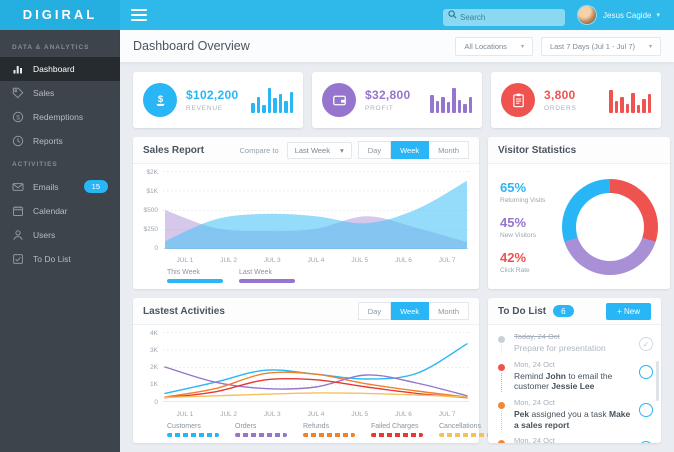  What do you see at coordinates (387, 100) in the screenshot?
I see `stat-text: $32,800 PROFIT` at bounding box center [387, 100].